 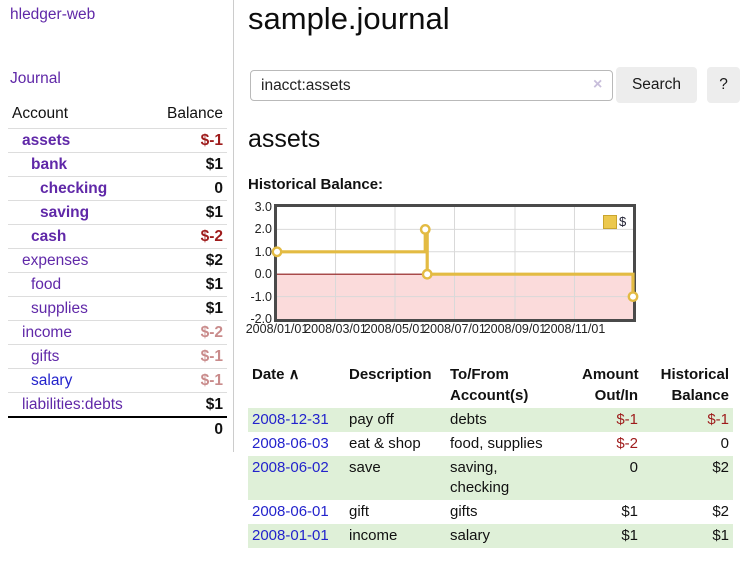 I want to click on x-tick-label: 2008/11/01, so click(x=574, y=329).